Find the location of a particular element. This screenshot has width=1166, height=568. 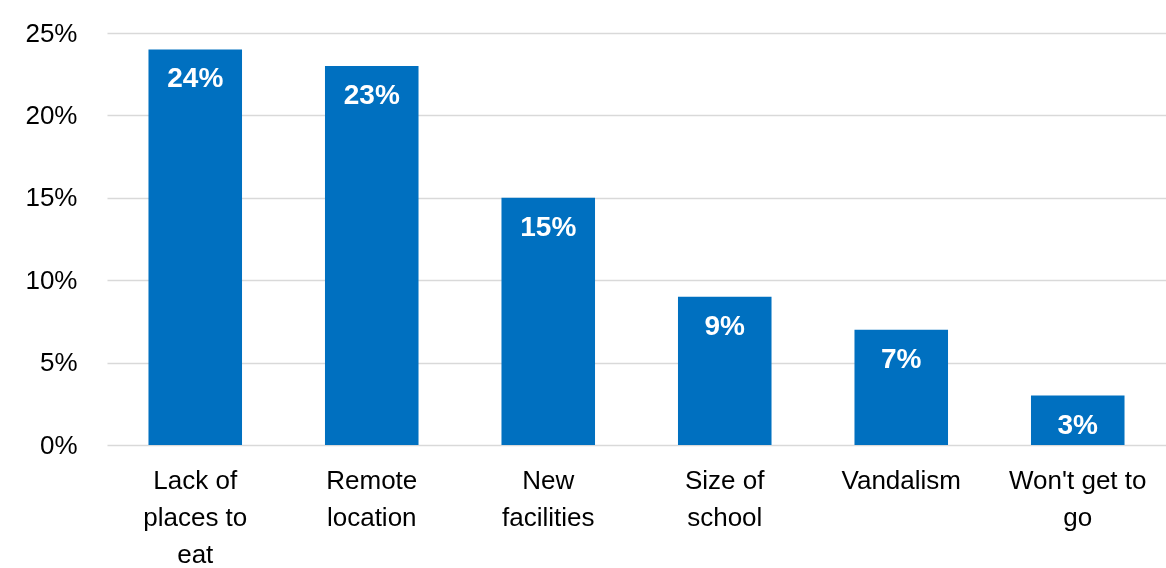

y-tick-label: 15% is located at coordinates (51, 197).